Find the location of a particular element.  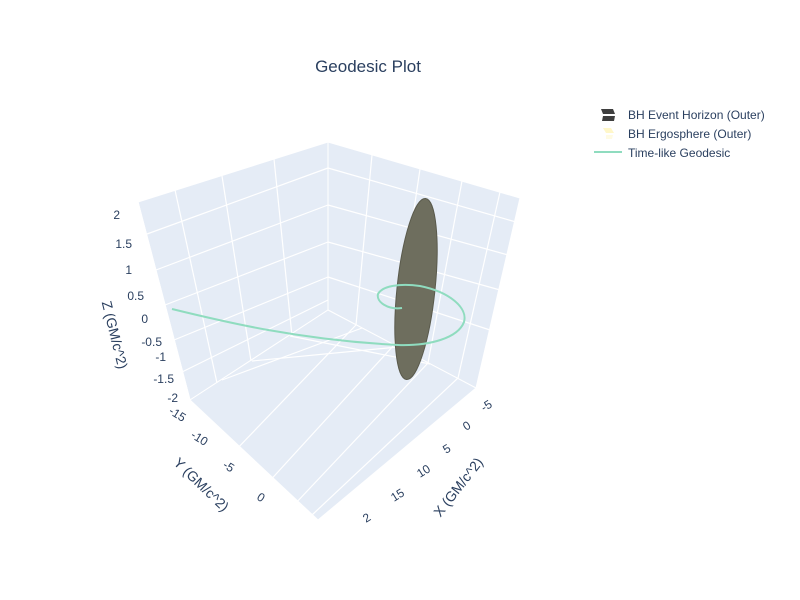

x-tick: 10 is located at coordinates (423, 470).